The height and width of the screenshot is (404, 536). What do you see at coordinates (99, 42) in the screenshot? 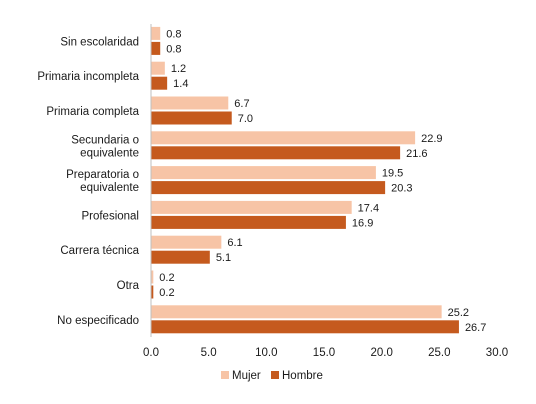
I see `category-label: Sin escolaridad` at bounding box center [99, 42].